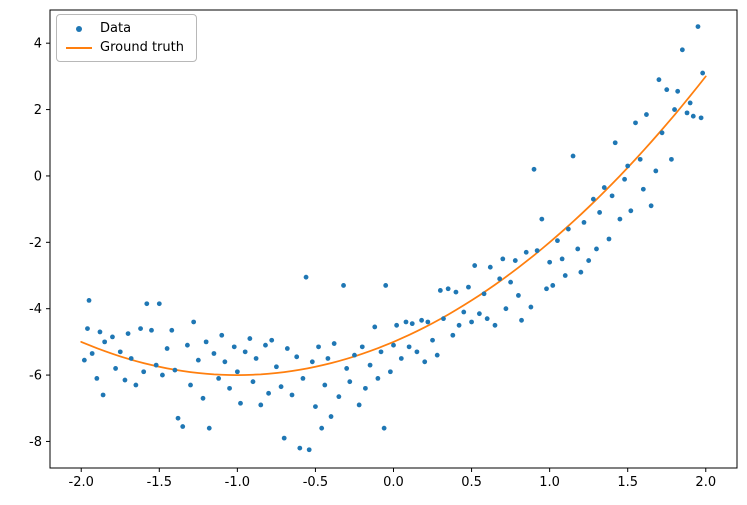  What do you see at coordinates (35, 243) in the screenshot?
I see `y-tick-label: -2` at bounding box center [35, 243].